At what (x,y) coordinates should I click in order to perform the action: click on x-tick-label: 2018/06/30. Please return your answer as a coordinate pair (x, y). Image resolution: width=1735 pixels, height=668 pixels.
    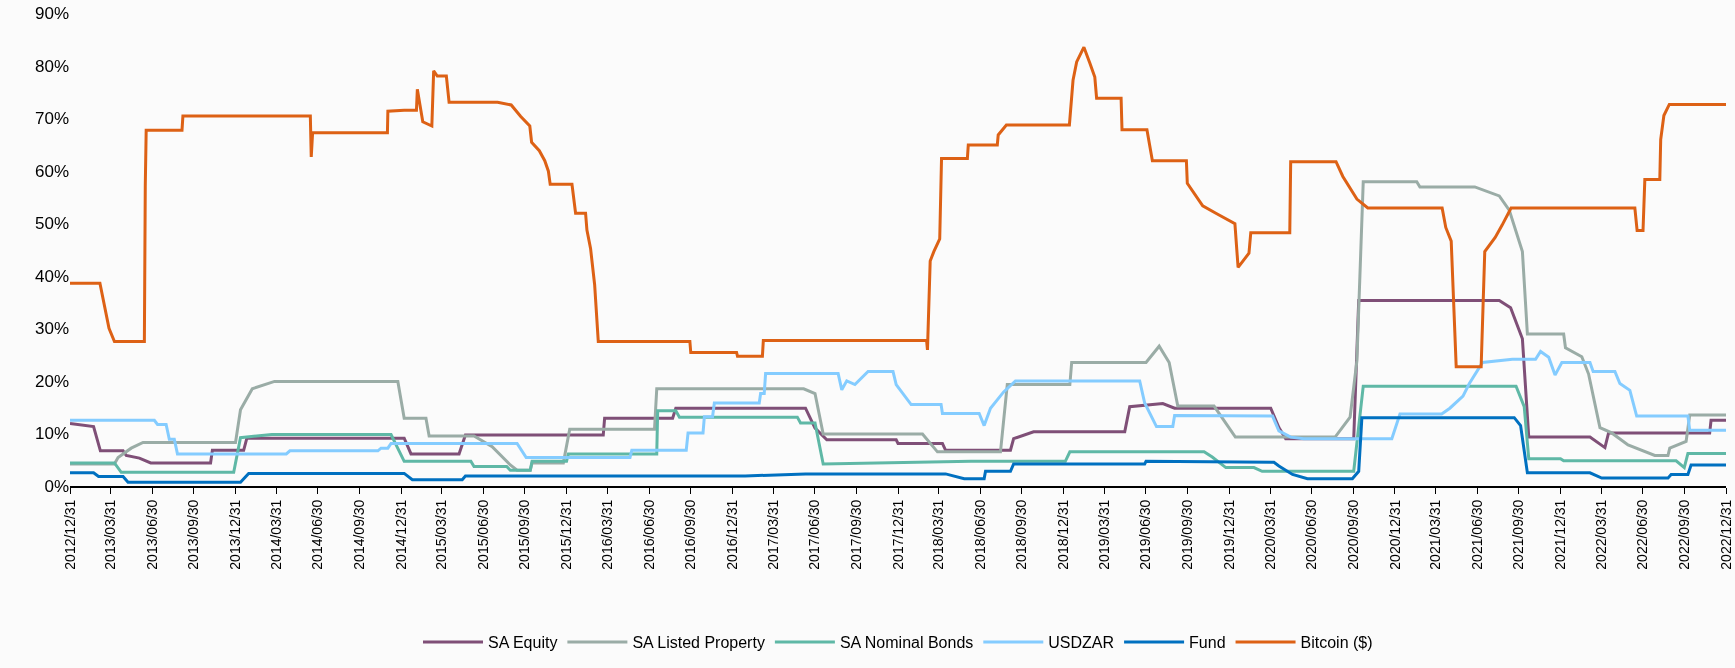
    Looking at the image, I should click on (979, 534).